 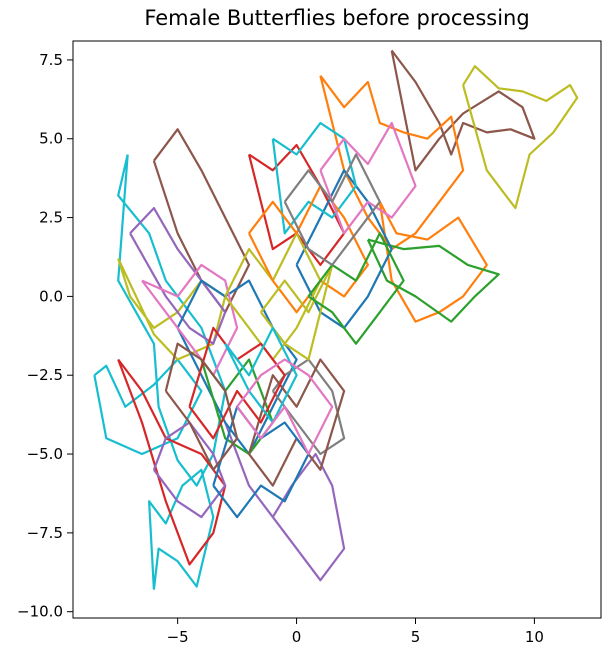 What do you see at coordinates (416, 637) in the screenshot?
I see `x-tick-label: 5` at bounding box center [416, 637].